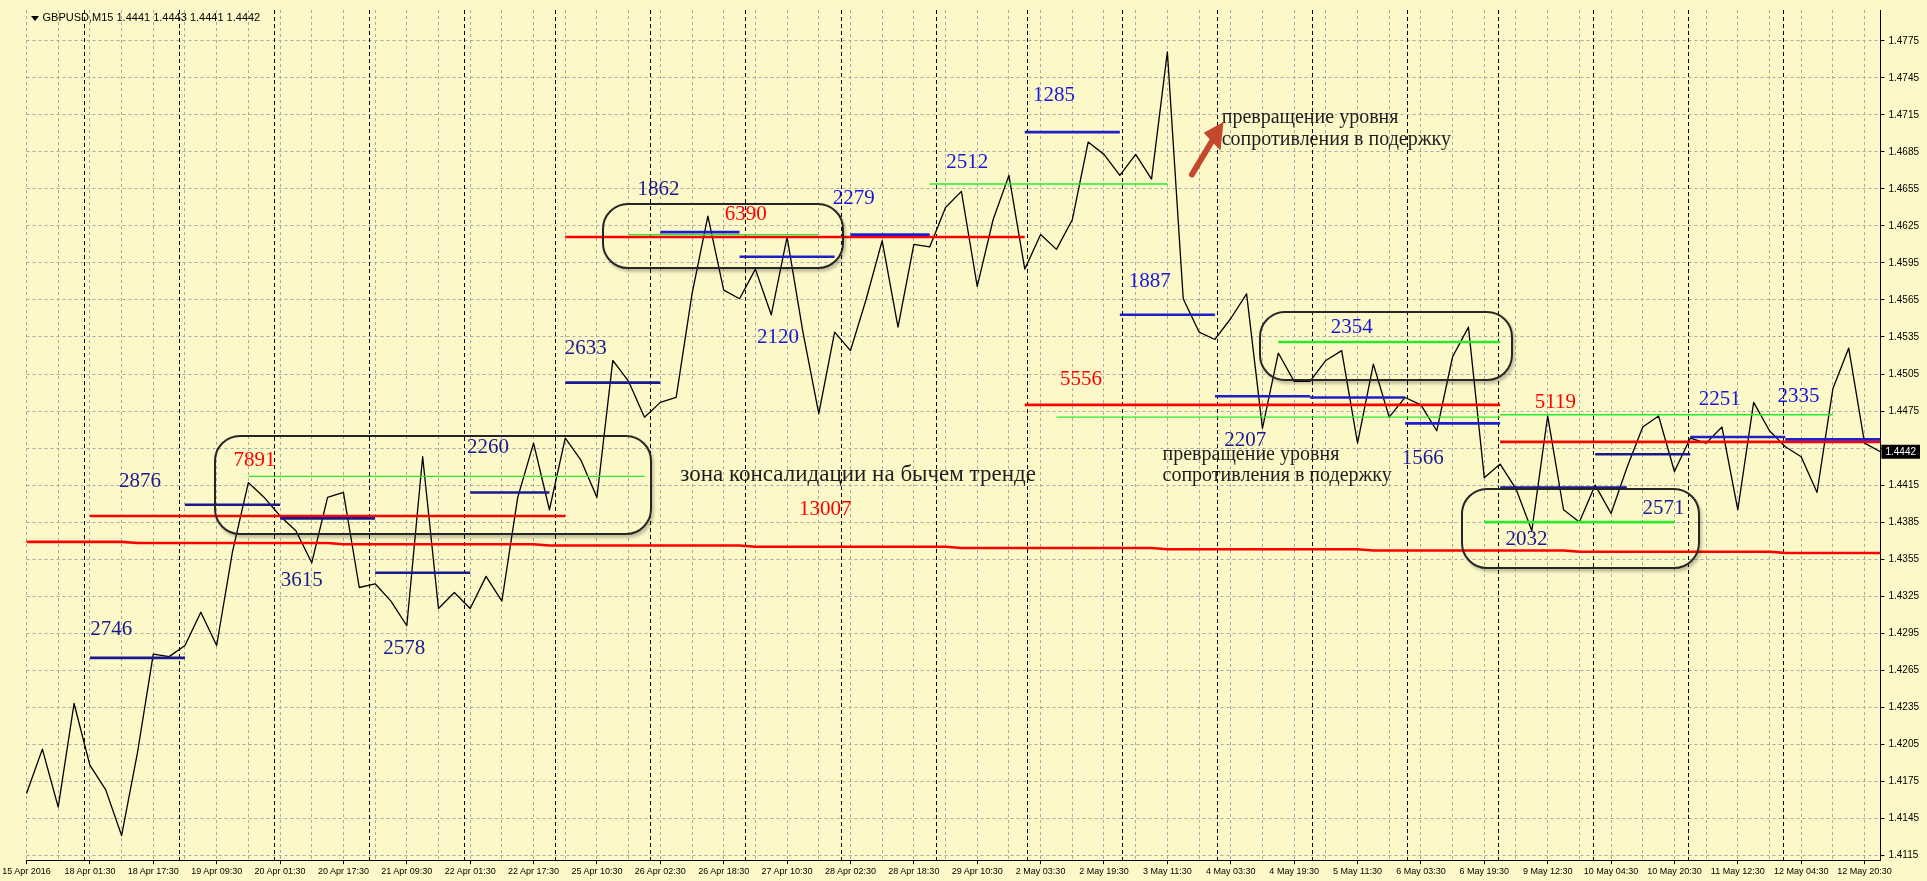 Image resolution: width=1927 pixels, height=881 pixels. I want to click on y-tick-label: 1.4505, so click(1904, 373).